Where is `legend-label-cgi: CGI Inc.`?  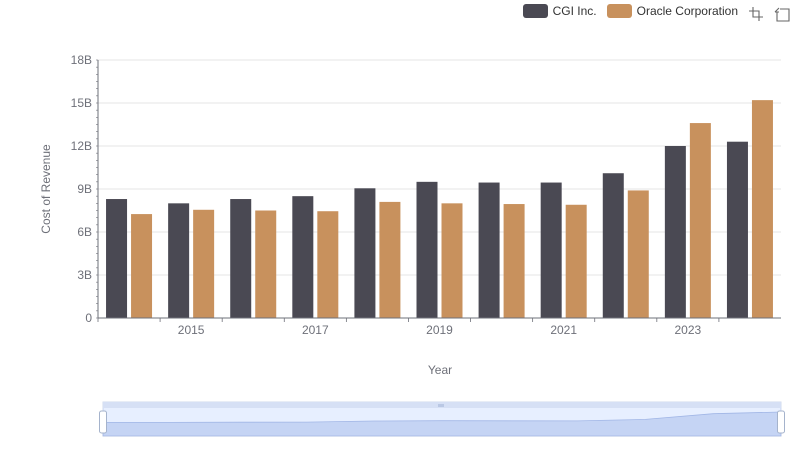
legend-label-cgi: CGI Inc. is located at coordinates (574, 11).